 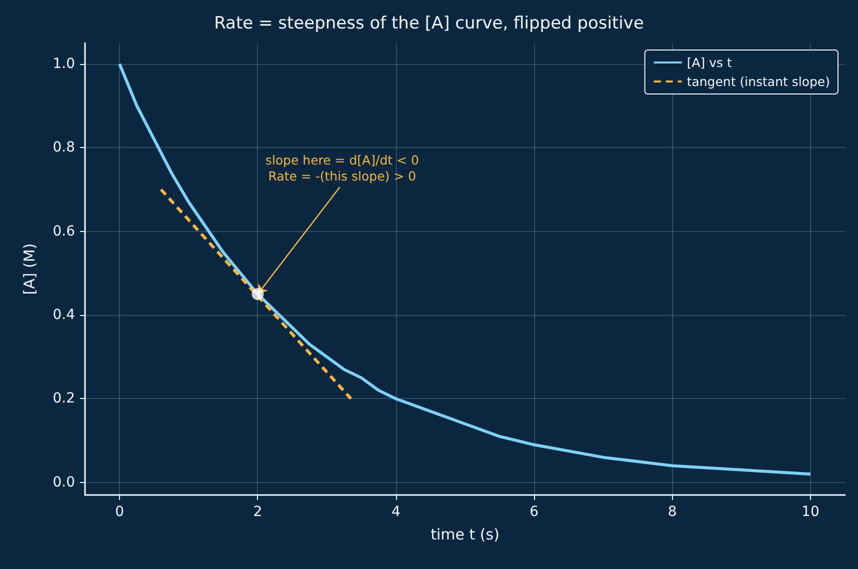 I want to click on x-tick-label: 0, so click(x=119, y=512).